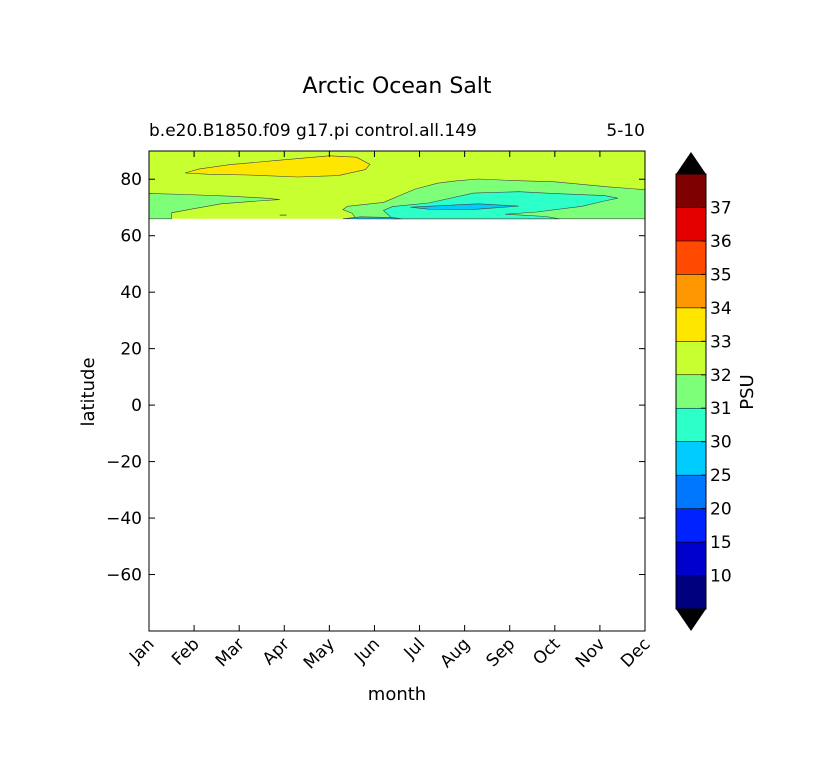 The width and height of the screenshot is (838, 783). I want to click on x-axis-label: month, so click(397, 694).